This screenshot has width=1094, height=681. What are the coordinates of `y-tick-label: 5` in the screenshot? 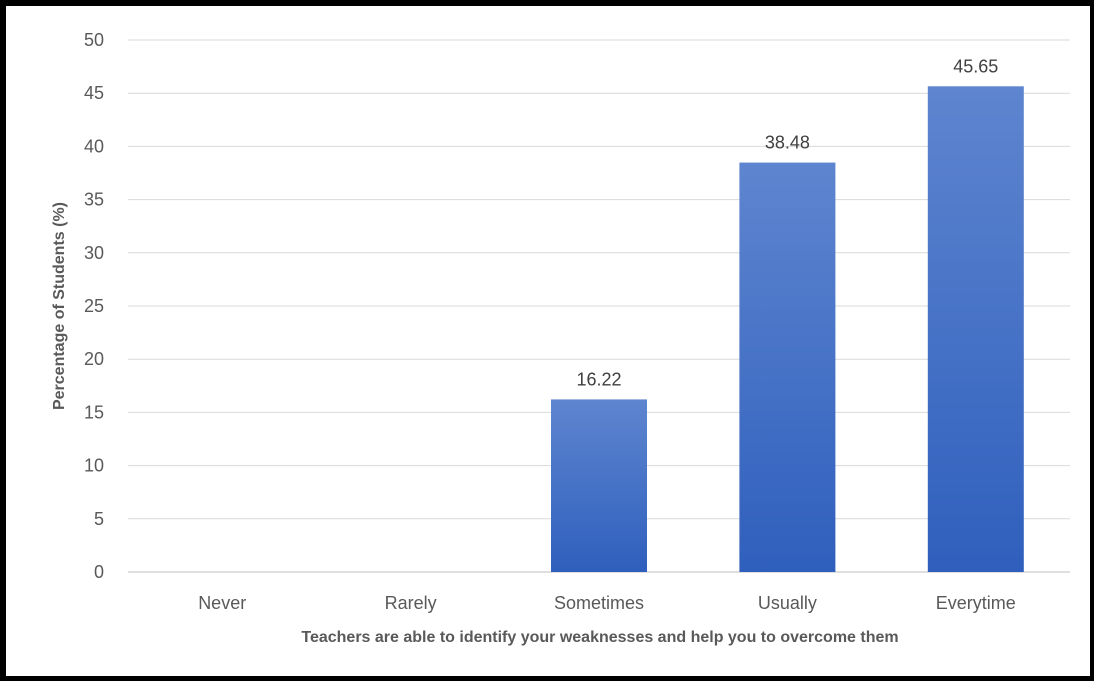 It's located at (99, 519).